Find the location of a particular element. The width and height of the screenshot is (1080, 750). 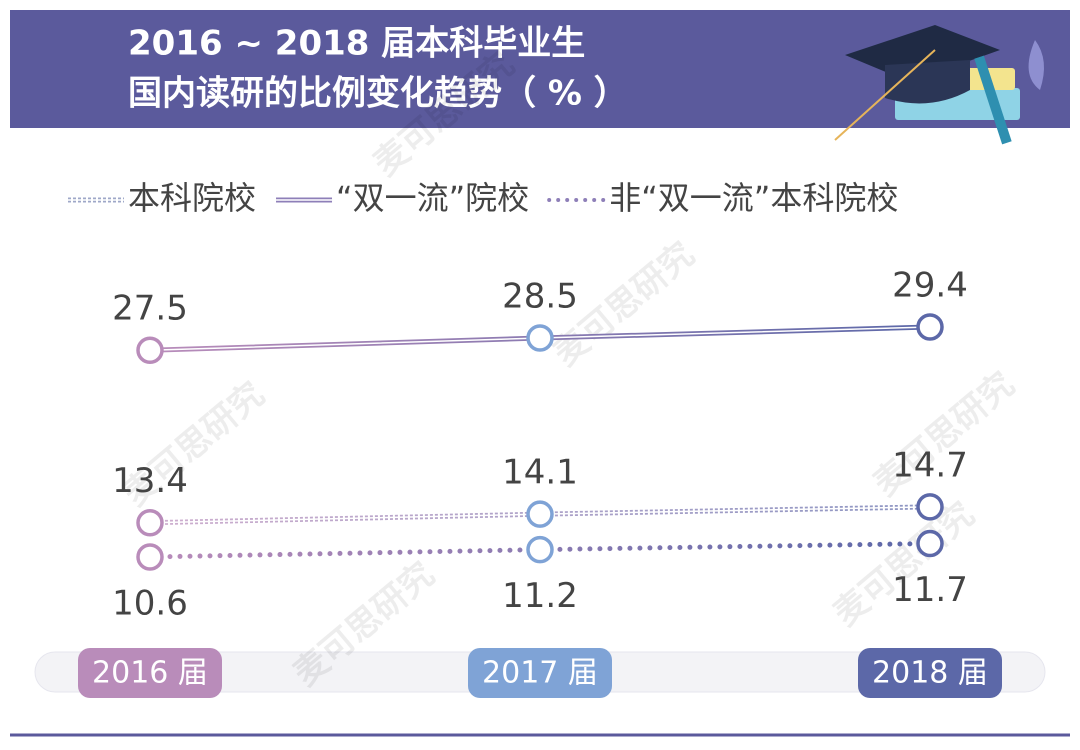

chart-title: 2016 ~ 2018 届本科毕业生 is located at coordinates (356, 44).